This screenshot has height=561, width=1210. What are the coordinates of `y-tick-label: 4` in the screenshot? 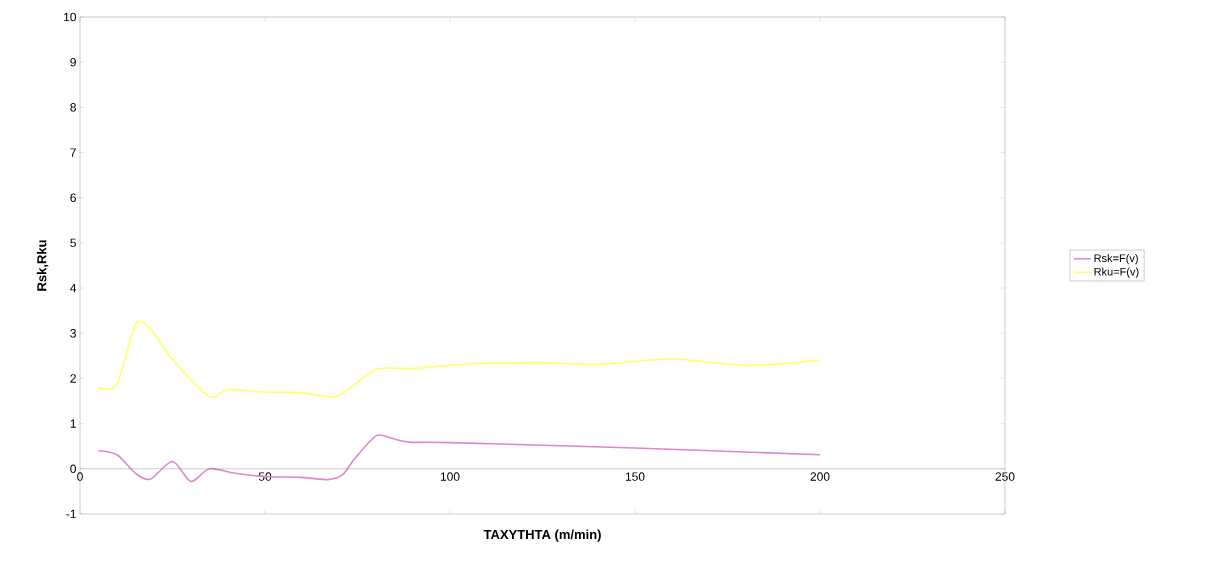 It's located at (73, 288).